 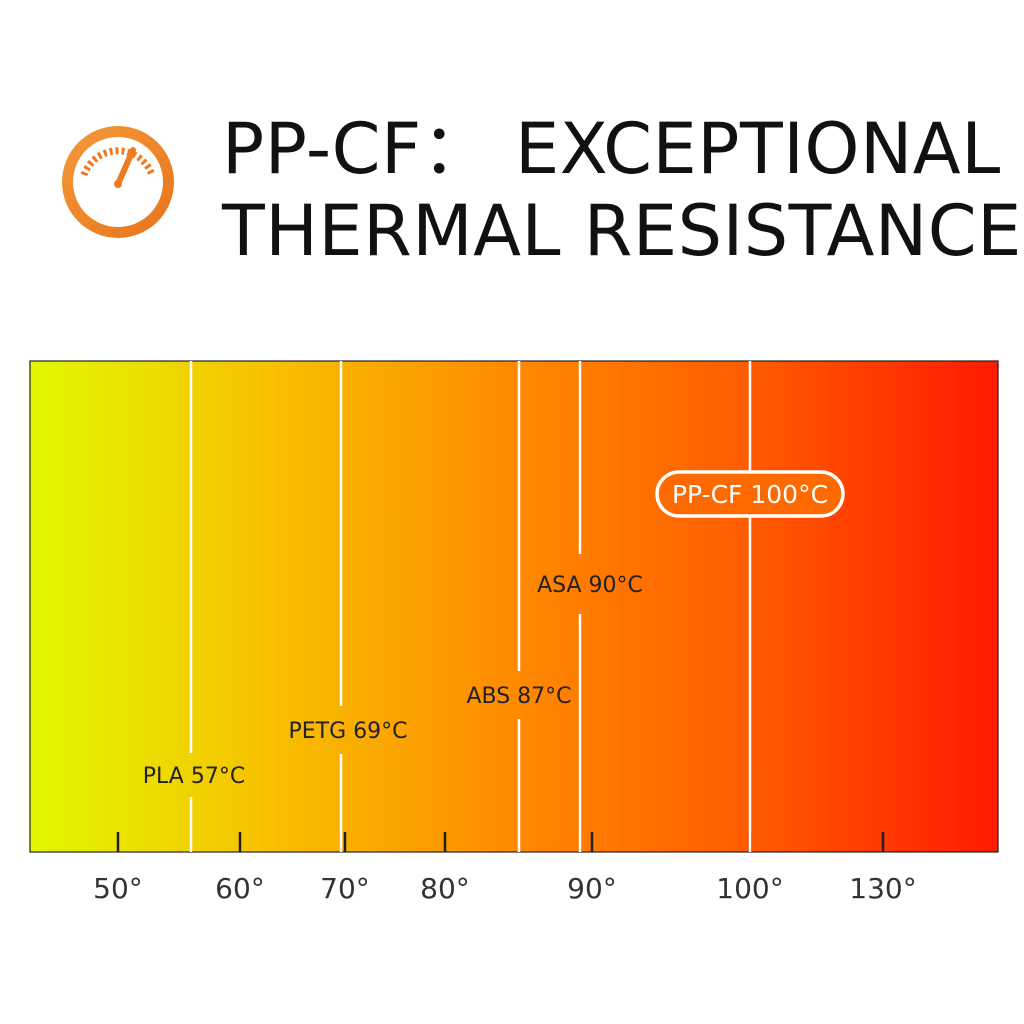 I want to click on series-label: PP-CF 100°C, so click(x=750, y=494).